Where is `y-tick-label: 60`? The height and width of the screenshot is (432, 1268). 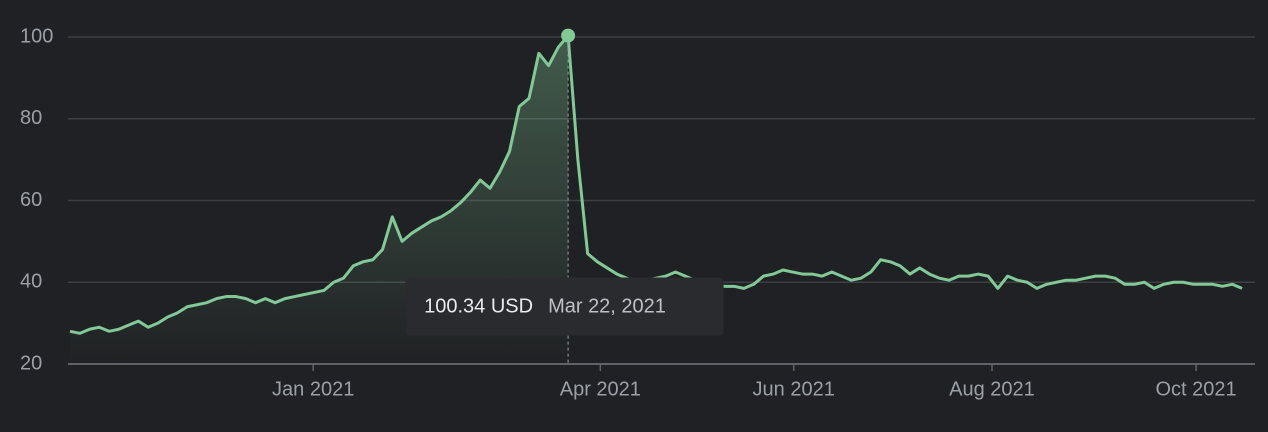
y-tick-label: 60 is located at coordinates (31, 200).